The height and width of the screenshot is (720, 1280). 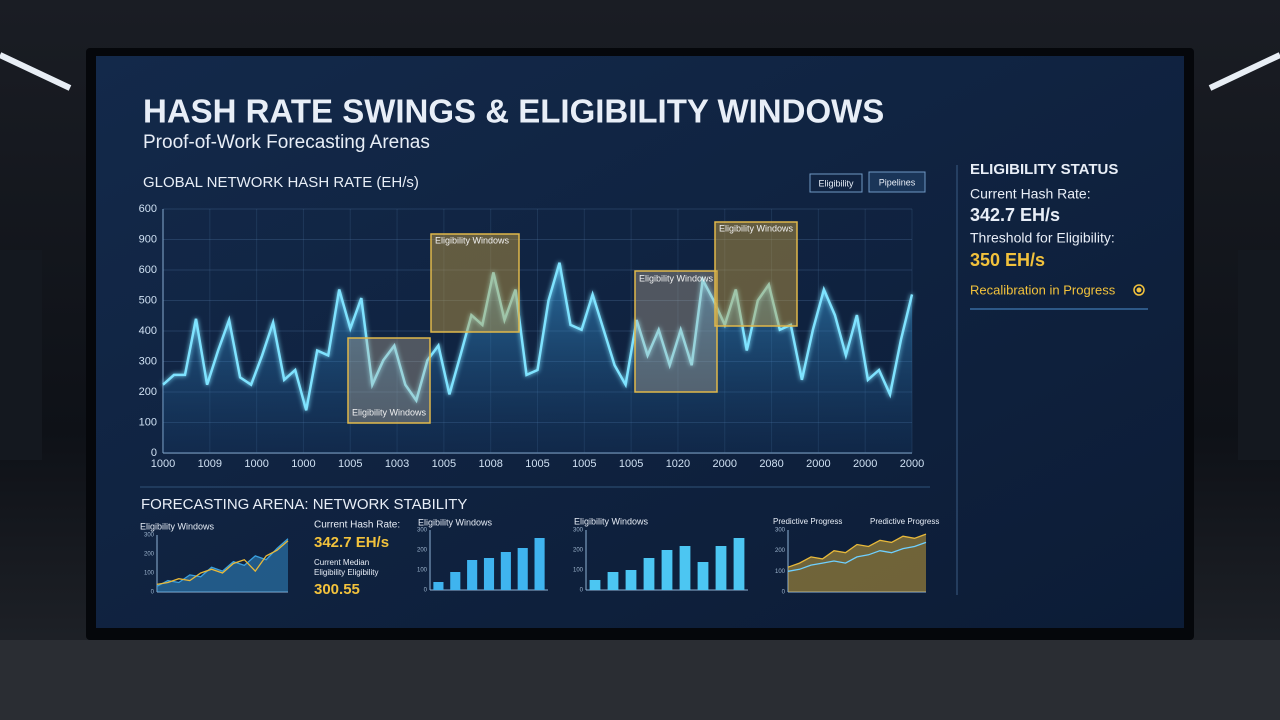 I want to click on stat-value: 300.55, so click(x=337, y=589).